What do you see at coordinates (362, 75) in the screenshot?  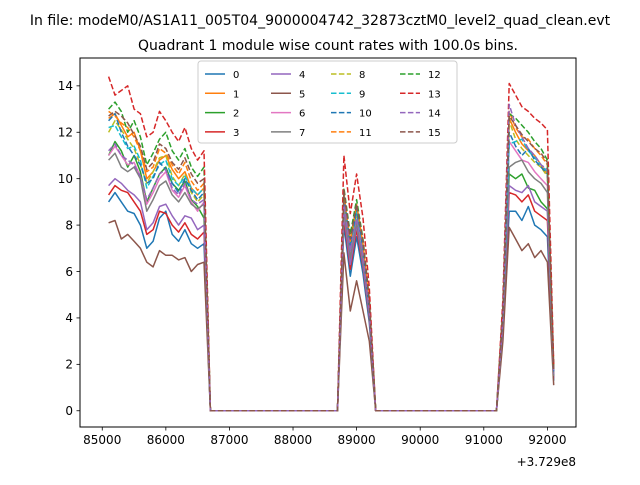 I see `legend-label-8: 8` at bounding box center [362, 75].